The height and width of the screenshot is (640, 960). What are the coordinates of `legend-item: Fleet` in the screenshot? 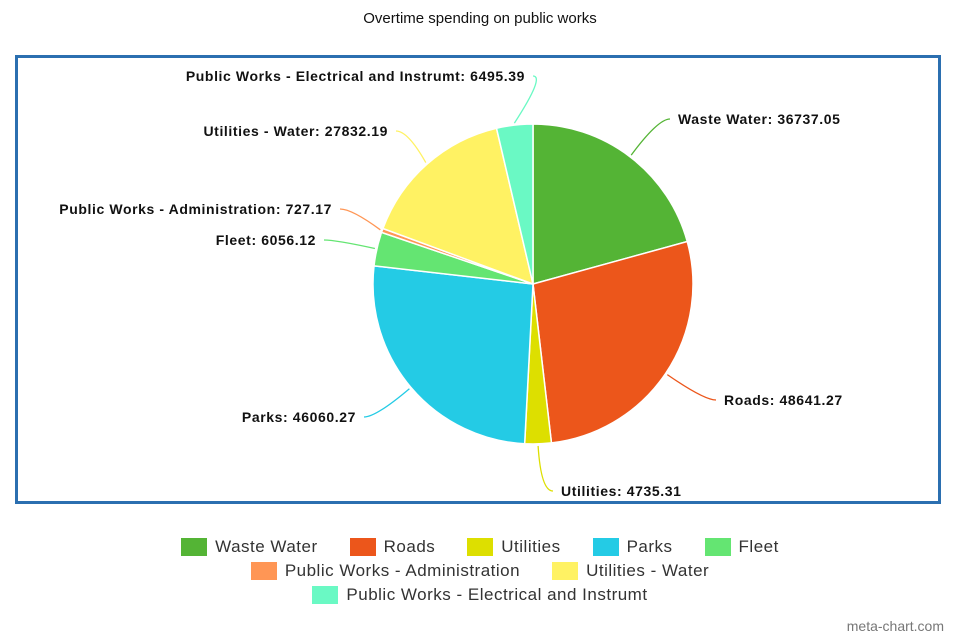 It's located at (741, 547).